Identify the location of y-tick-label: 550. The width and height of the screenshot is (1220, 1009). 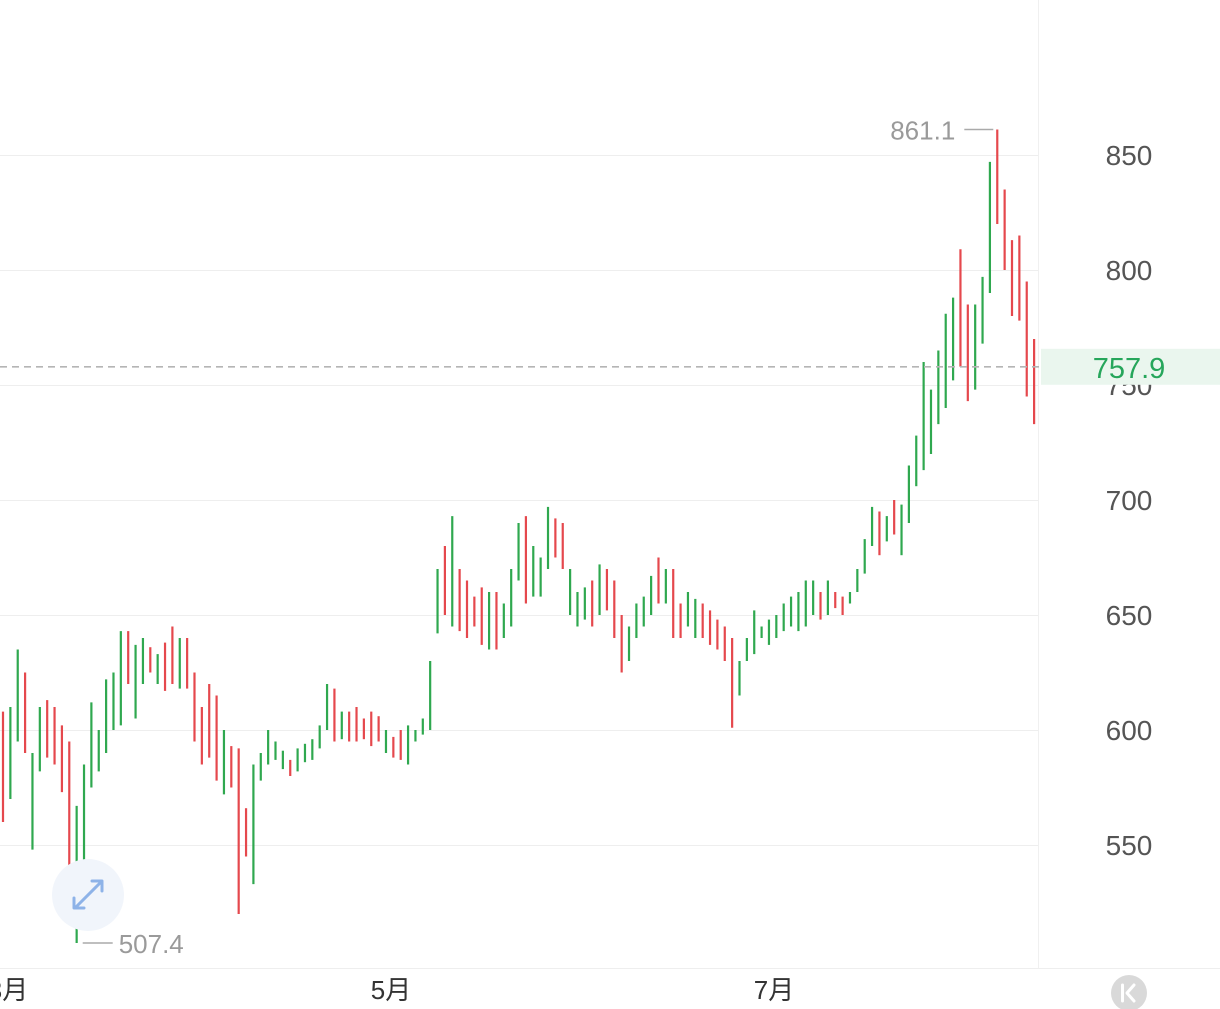
(1129, 845).